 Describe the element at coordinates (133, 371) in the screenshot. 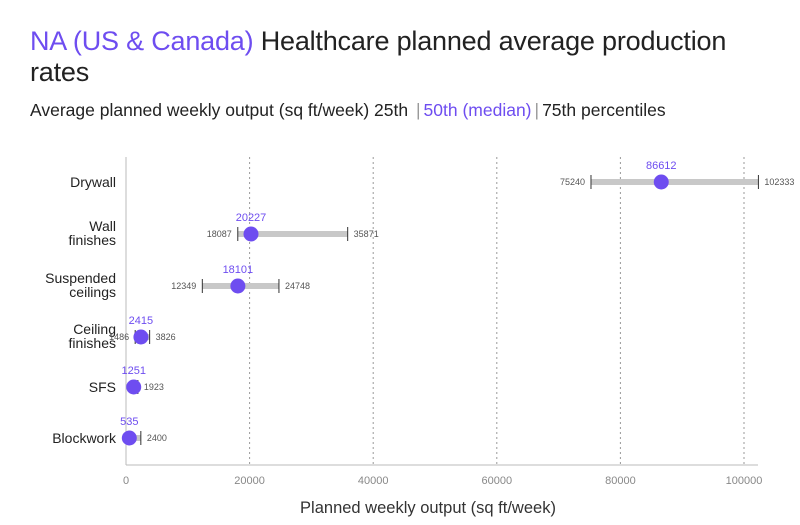

I see `median-label: 1251` at that location.